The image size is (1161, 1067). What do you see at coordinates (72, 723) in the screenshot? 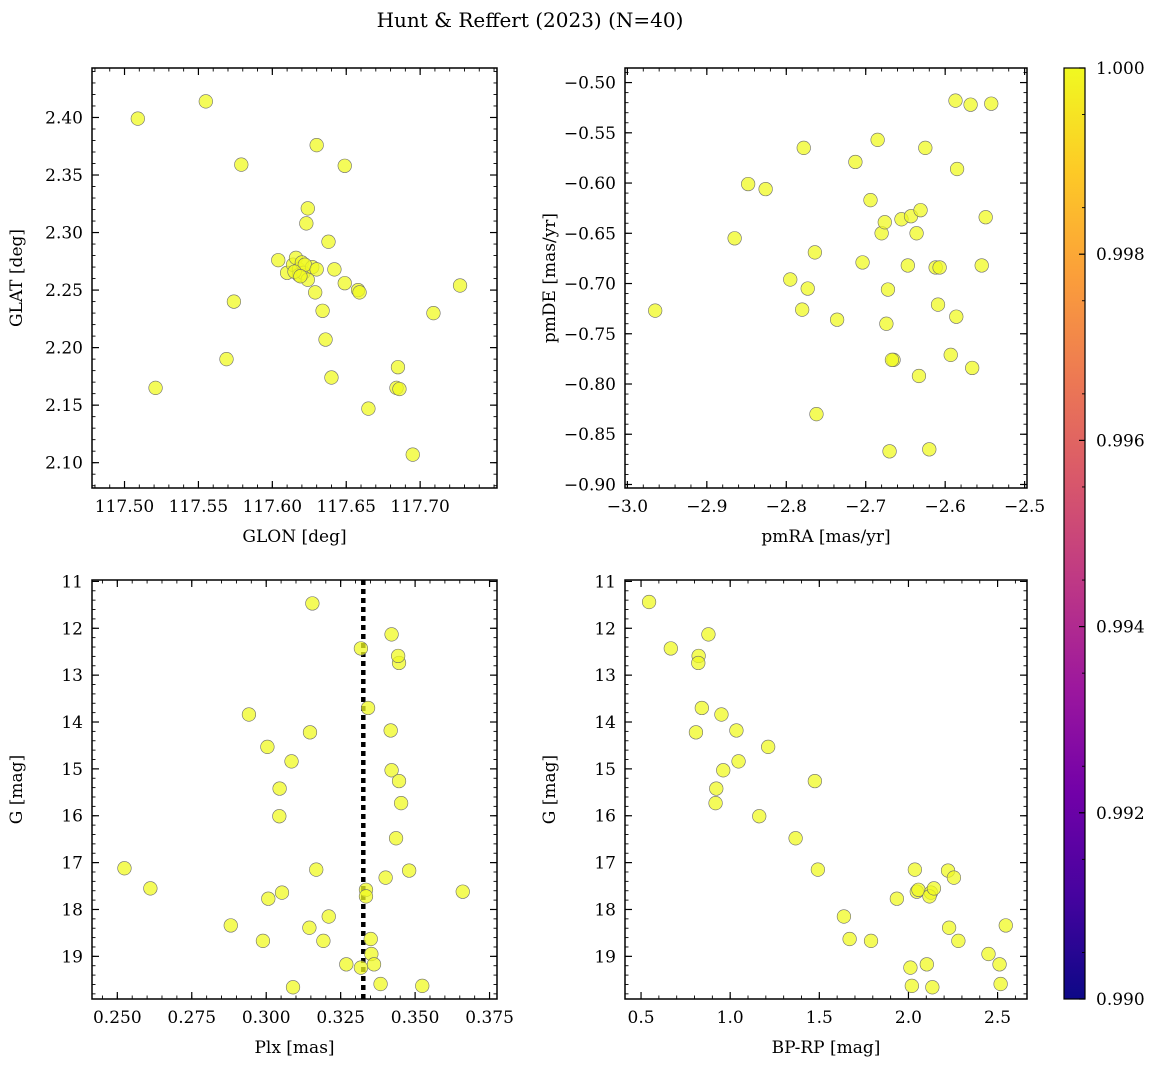
I see `y-tick-label: 14` at bounding box center [72, 723].